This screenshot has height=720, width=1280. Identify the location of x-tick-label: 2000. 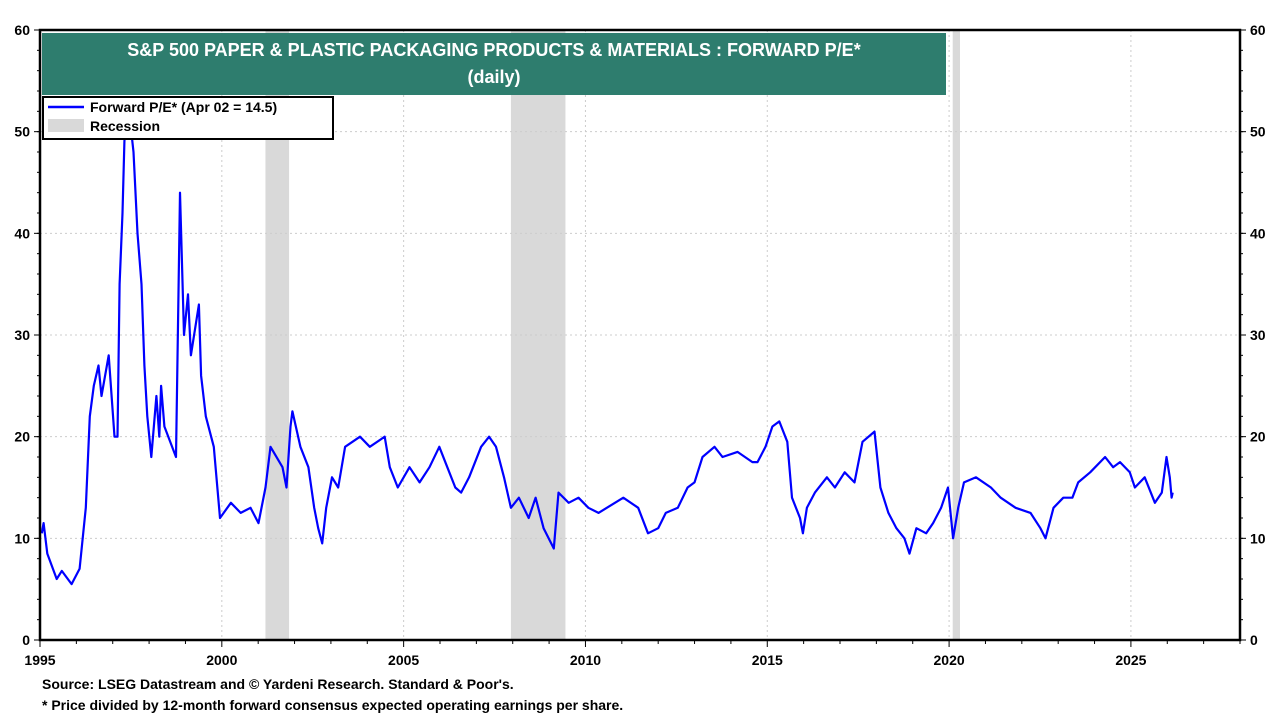
(221, 660).